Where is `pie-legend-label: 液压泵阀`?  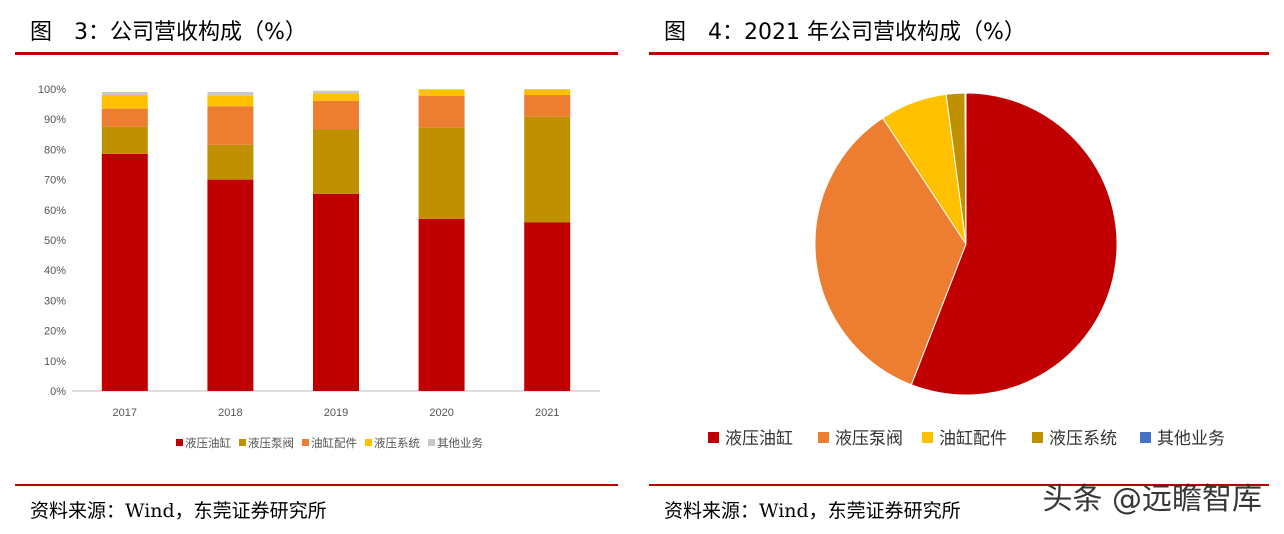
pie-legend-label: 液压泵阀 is located at coordinates (869, 439).